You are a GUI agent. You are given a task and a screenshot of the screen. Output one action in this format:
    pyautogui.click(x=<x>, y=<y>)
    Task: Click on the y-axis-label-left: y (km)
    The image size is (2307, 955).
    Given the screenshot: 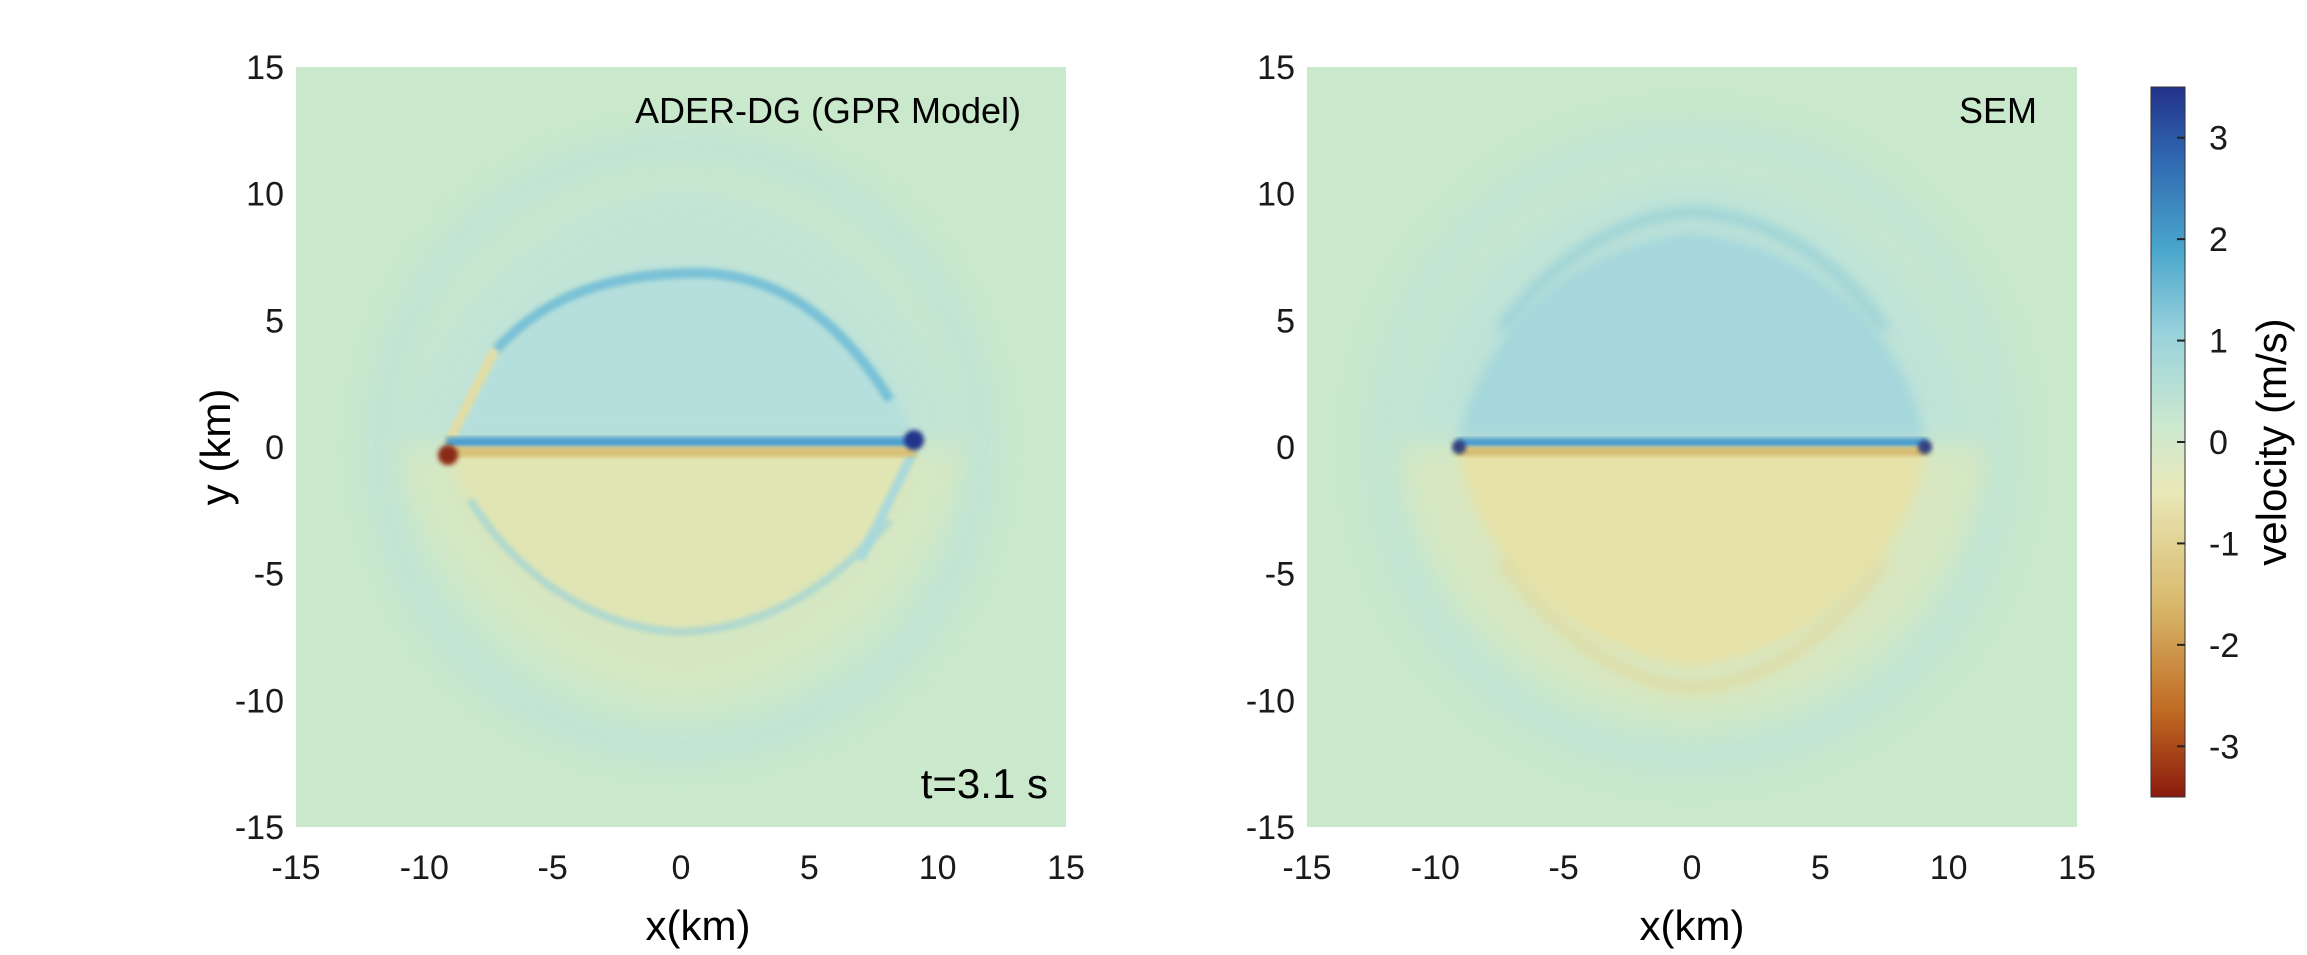 What is the action you would take?
    pyautogui.click(x=215, y=447)
    